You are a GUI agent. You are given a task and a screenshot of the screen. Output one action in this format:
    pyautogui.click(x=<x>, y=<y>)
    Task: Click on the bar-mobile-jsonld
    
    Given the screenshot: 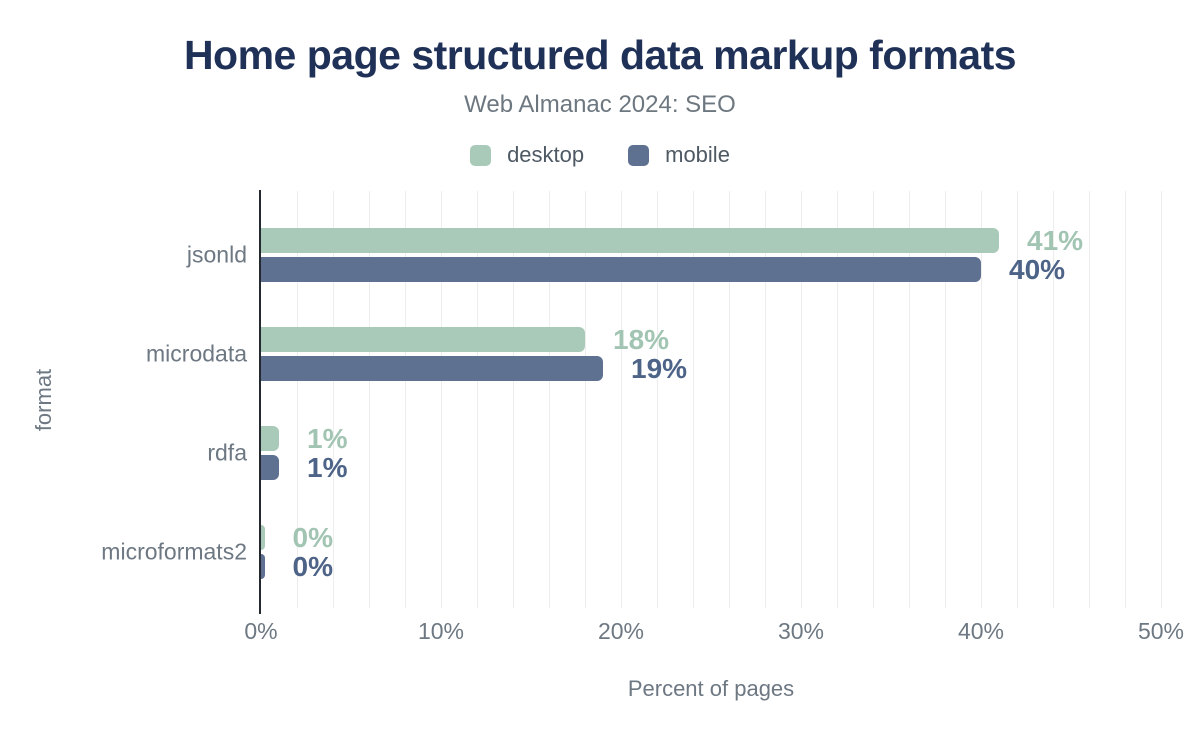 What is the action you would take?
    pyautogui.click(x=621, y=269)
    